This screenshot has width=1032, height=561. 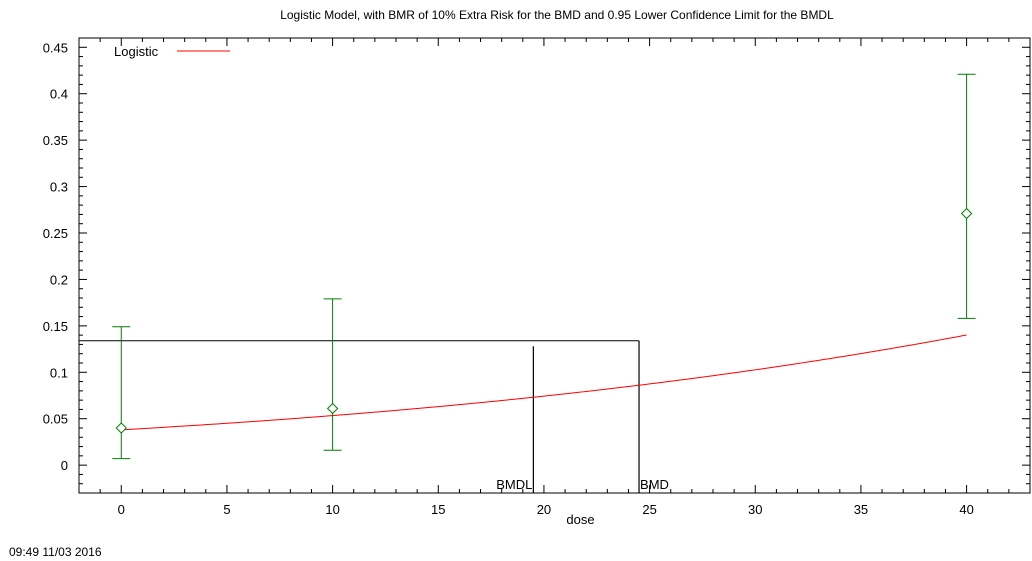 What do you see at coordinates (59, 94) in the screenshot?
I see `y-tick-label: 0.4` at bounding box center [59, 94].